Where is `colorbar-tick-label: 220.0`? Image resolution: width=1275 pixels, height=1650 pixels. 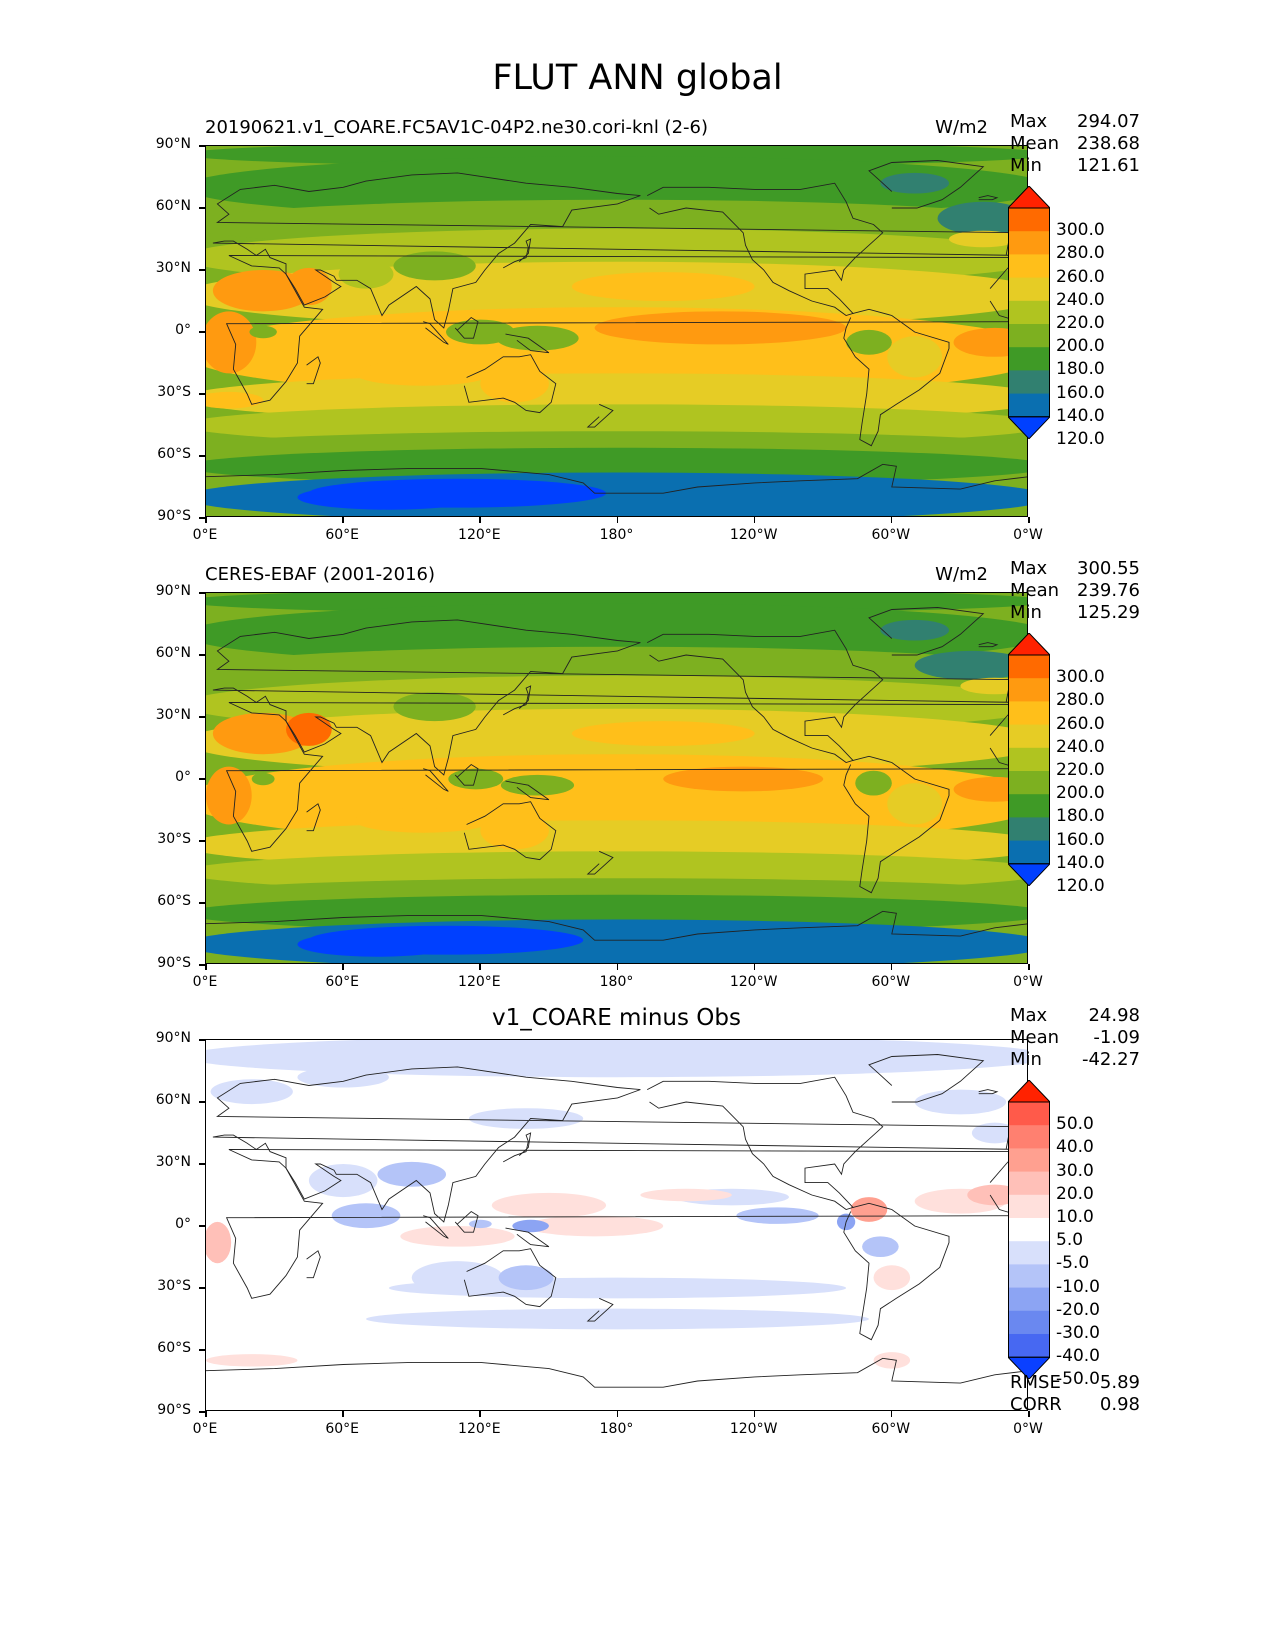 colorbar-tick-label: 220.0 is located at coordinates (1080, 323).